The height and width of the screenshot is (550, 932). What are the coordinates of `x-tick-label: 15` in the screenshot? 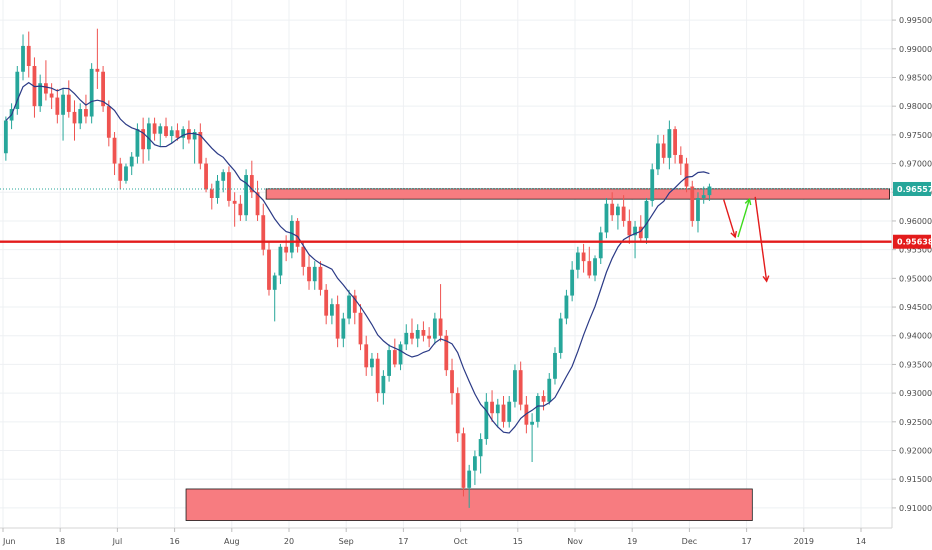 It's located at (518, 541).